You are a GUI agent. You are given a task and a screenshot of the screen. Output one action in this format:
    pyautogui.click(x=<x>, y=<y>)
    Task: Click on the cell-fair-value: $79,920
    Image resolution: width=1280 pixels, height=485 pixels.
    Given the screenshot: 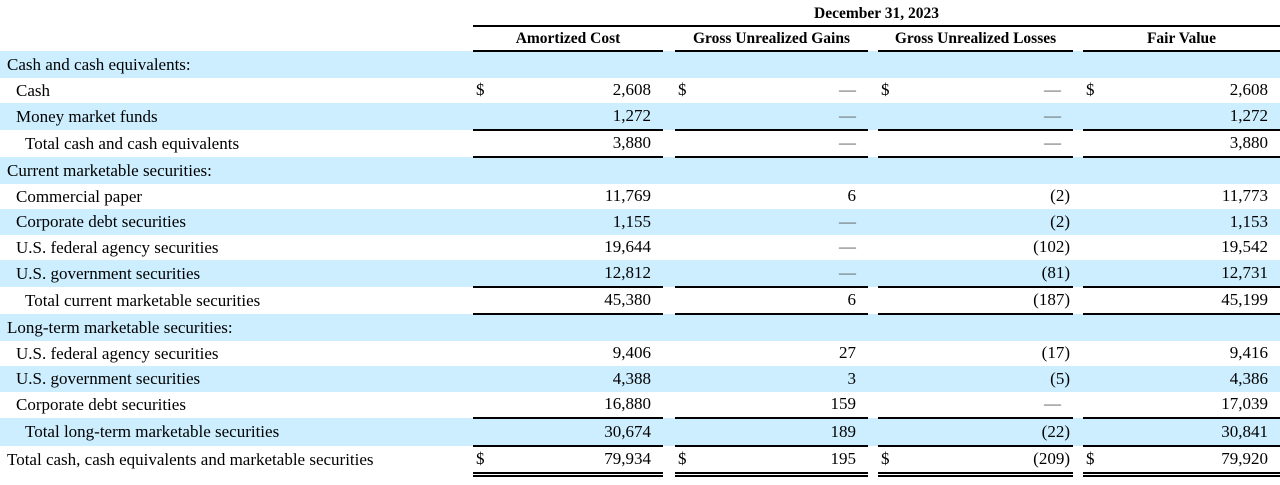 What is the action you would take?
    pyautogui.click(x=1181, y=461)
    